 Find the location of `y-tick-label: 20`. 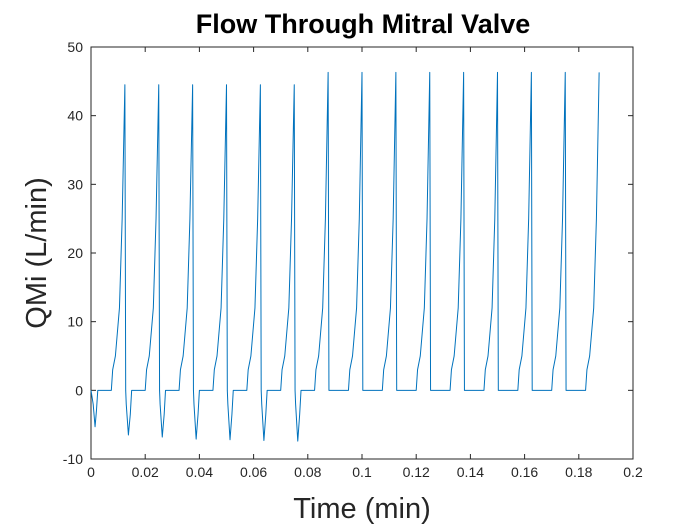

y-tick-label: 20 is located at coordinates (75, 253).